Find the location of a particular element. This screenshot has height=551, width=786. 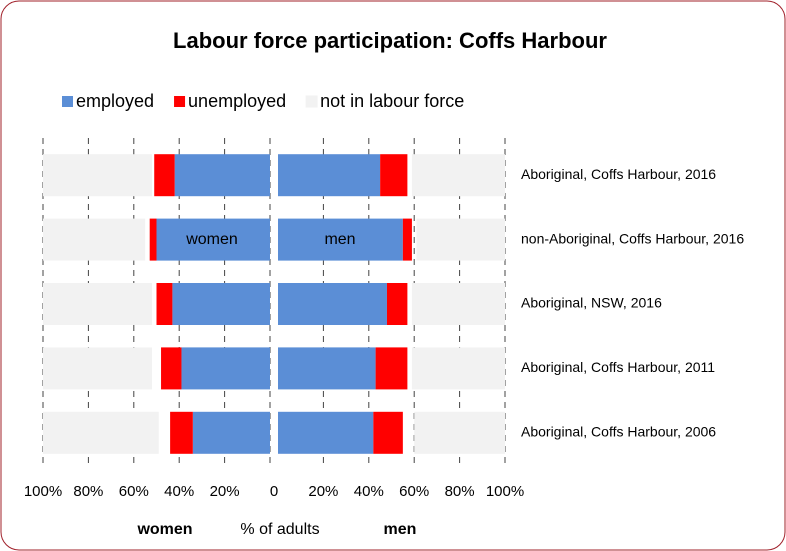

bar-annotation: men is located at coordinates (339, 239).